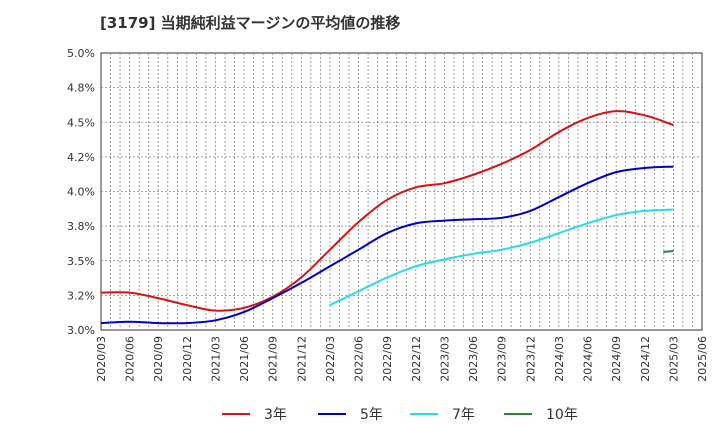 Image resolution: width=720 pixels, height=440 pixels. What do you see at coordinates (559, 359) in the screenshot?
I see `x-tick-label: 2024/03` at bounding box center [559, 359].